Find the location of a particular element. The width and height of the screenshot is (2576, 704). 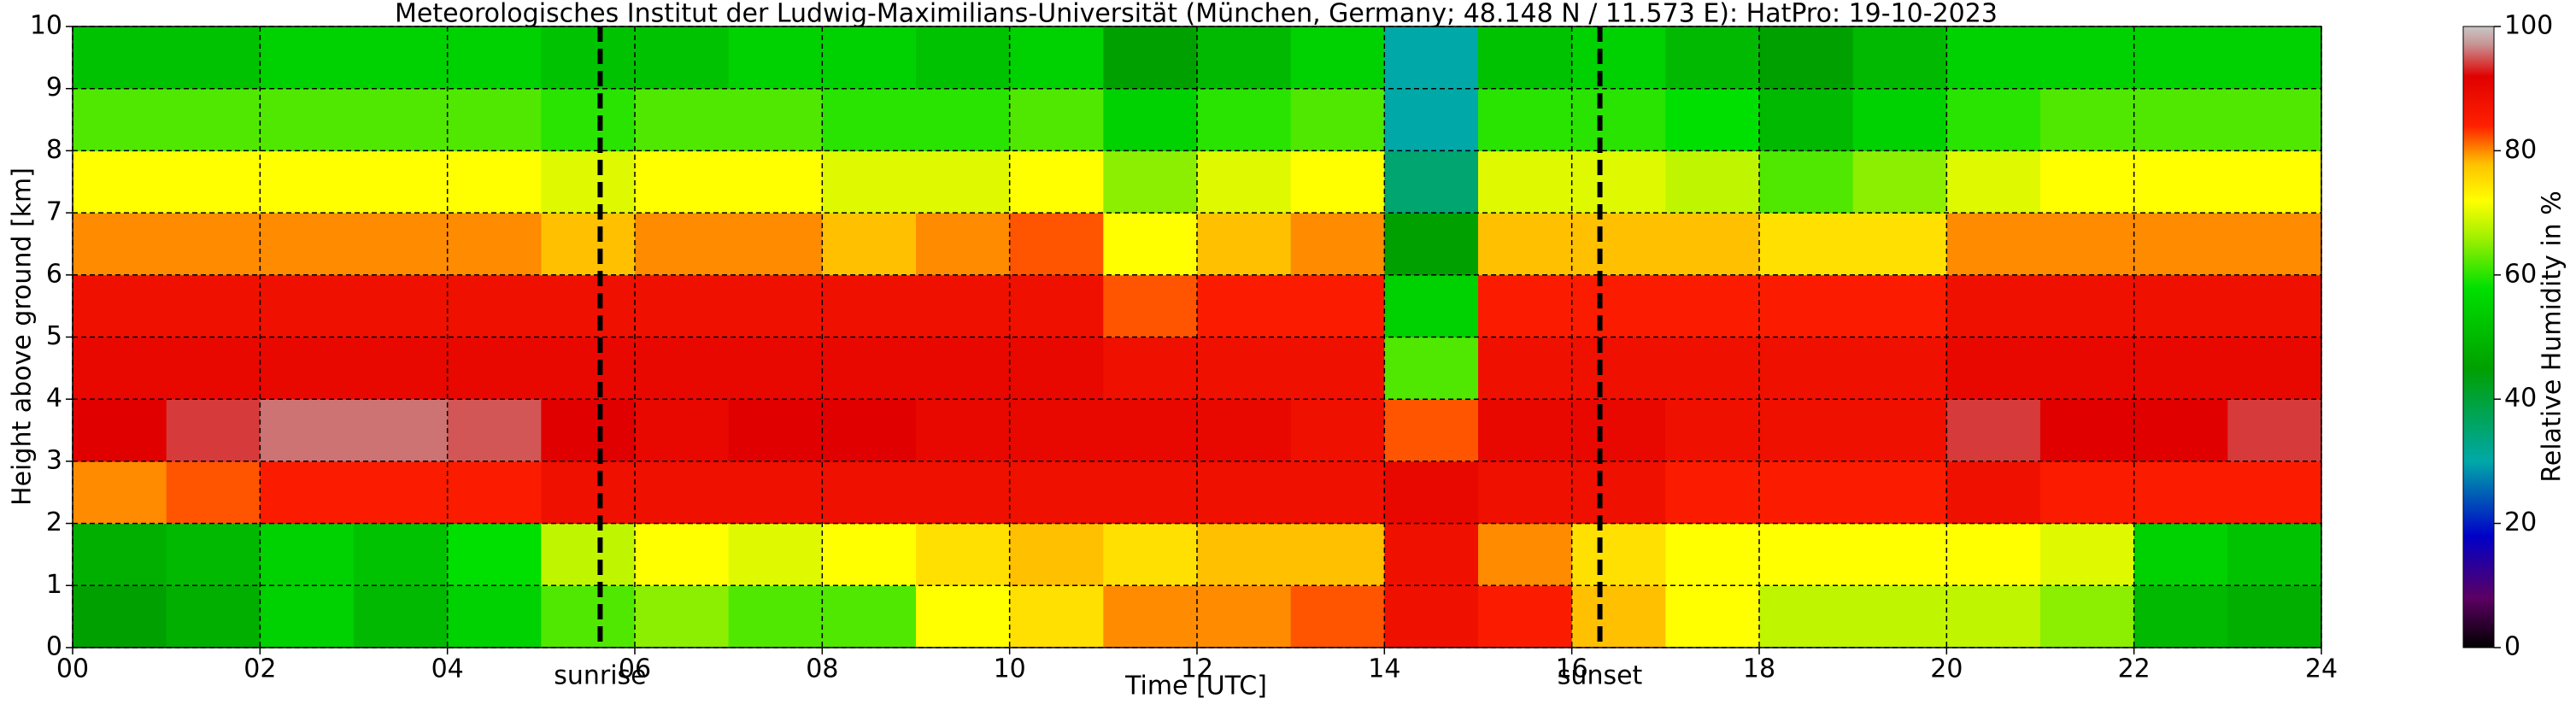

y-tick-label: 7 is located at coordinates (54, 212).